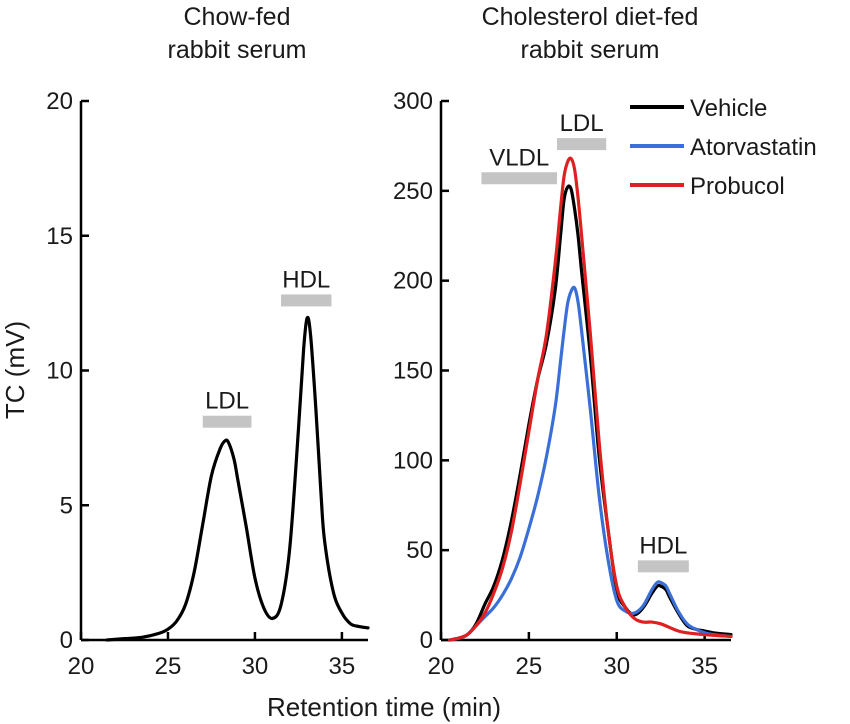 The height and width of the screenshot is (724, 850). Describe the element at coordinates (419, 550) in the screenshot. I see `y-tick-label: 50` at that location.